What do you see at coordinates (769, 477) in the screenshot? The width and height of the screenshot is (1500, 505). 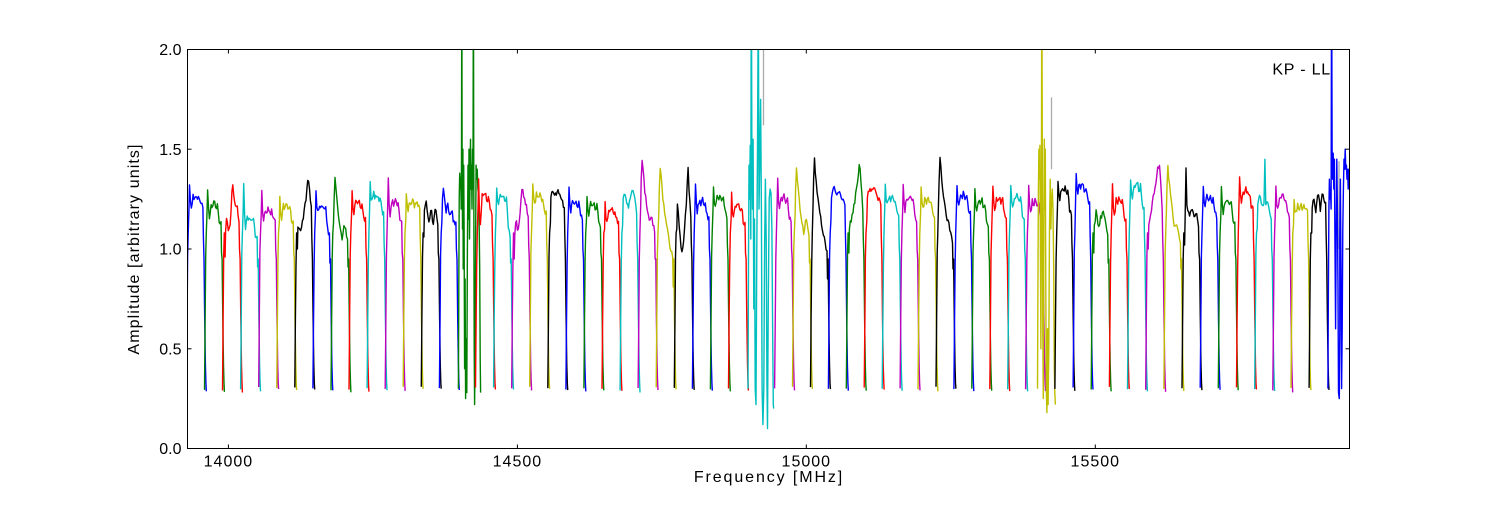 I see `svg-text: Frequency [MHz]` at bounding box center [769, 477].